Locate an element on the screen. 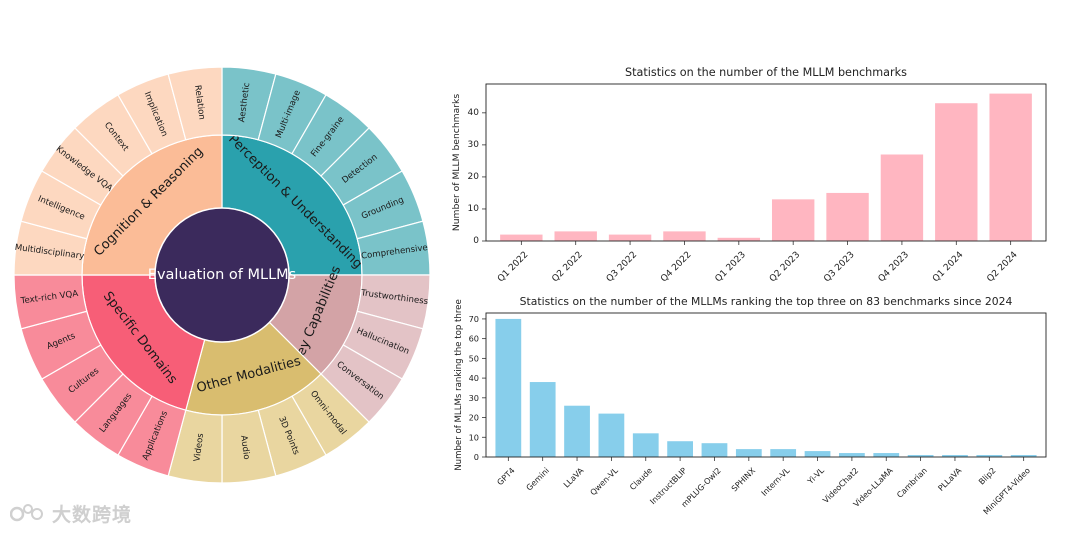 Image resolution: width=1080 pixels, height=534 pixels. sunburst-leaf-relation is located at coordinates (195, 103).